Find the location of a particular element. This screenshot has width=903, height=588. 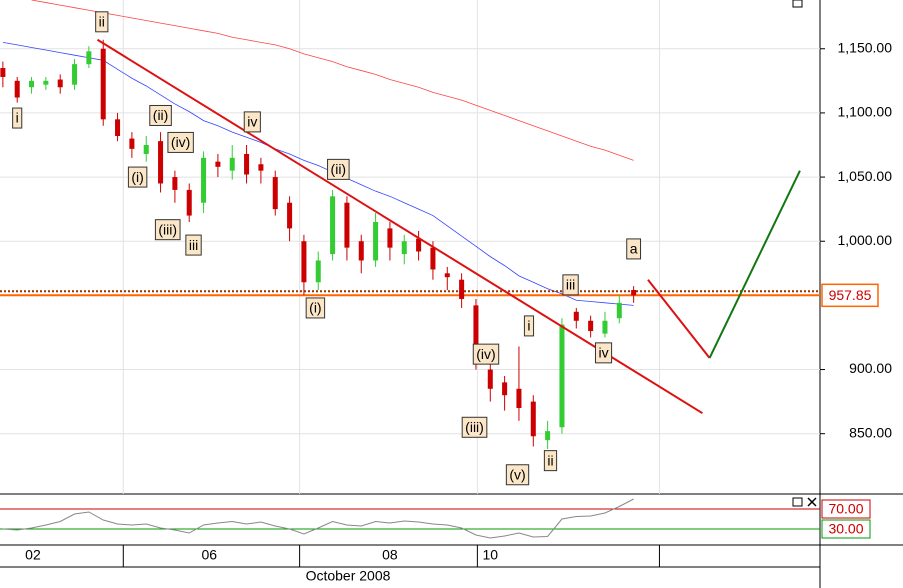

y-tick-label: 1,100.00 is located at coordinates (865, 112).